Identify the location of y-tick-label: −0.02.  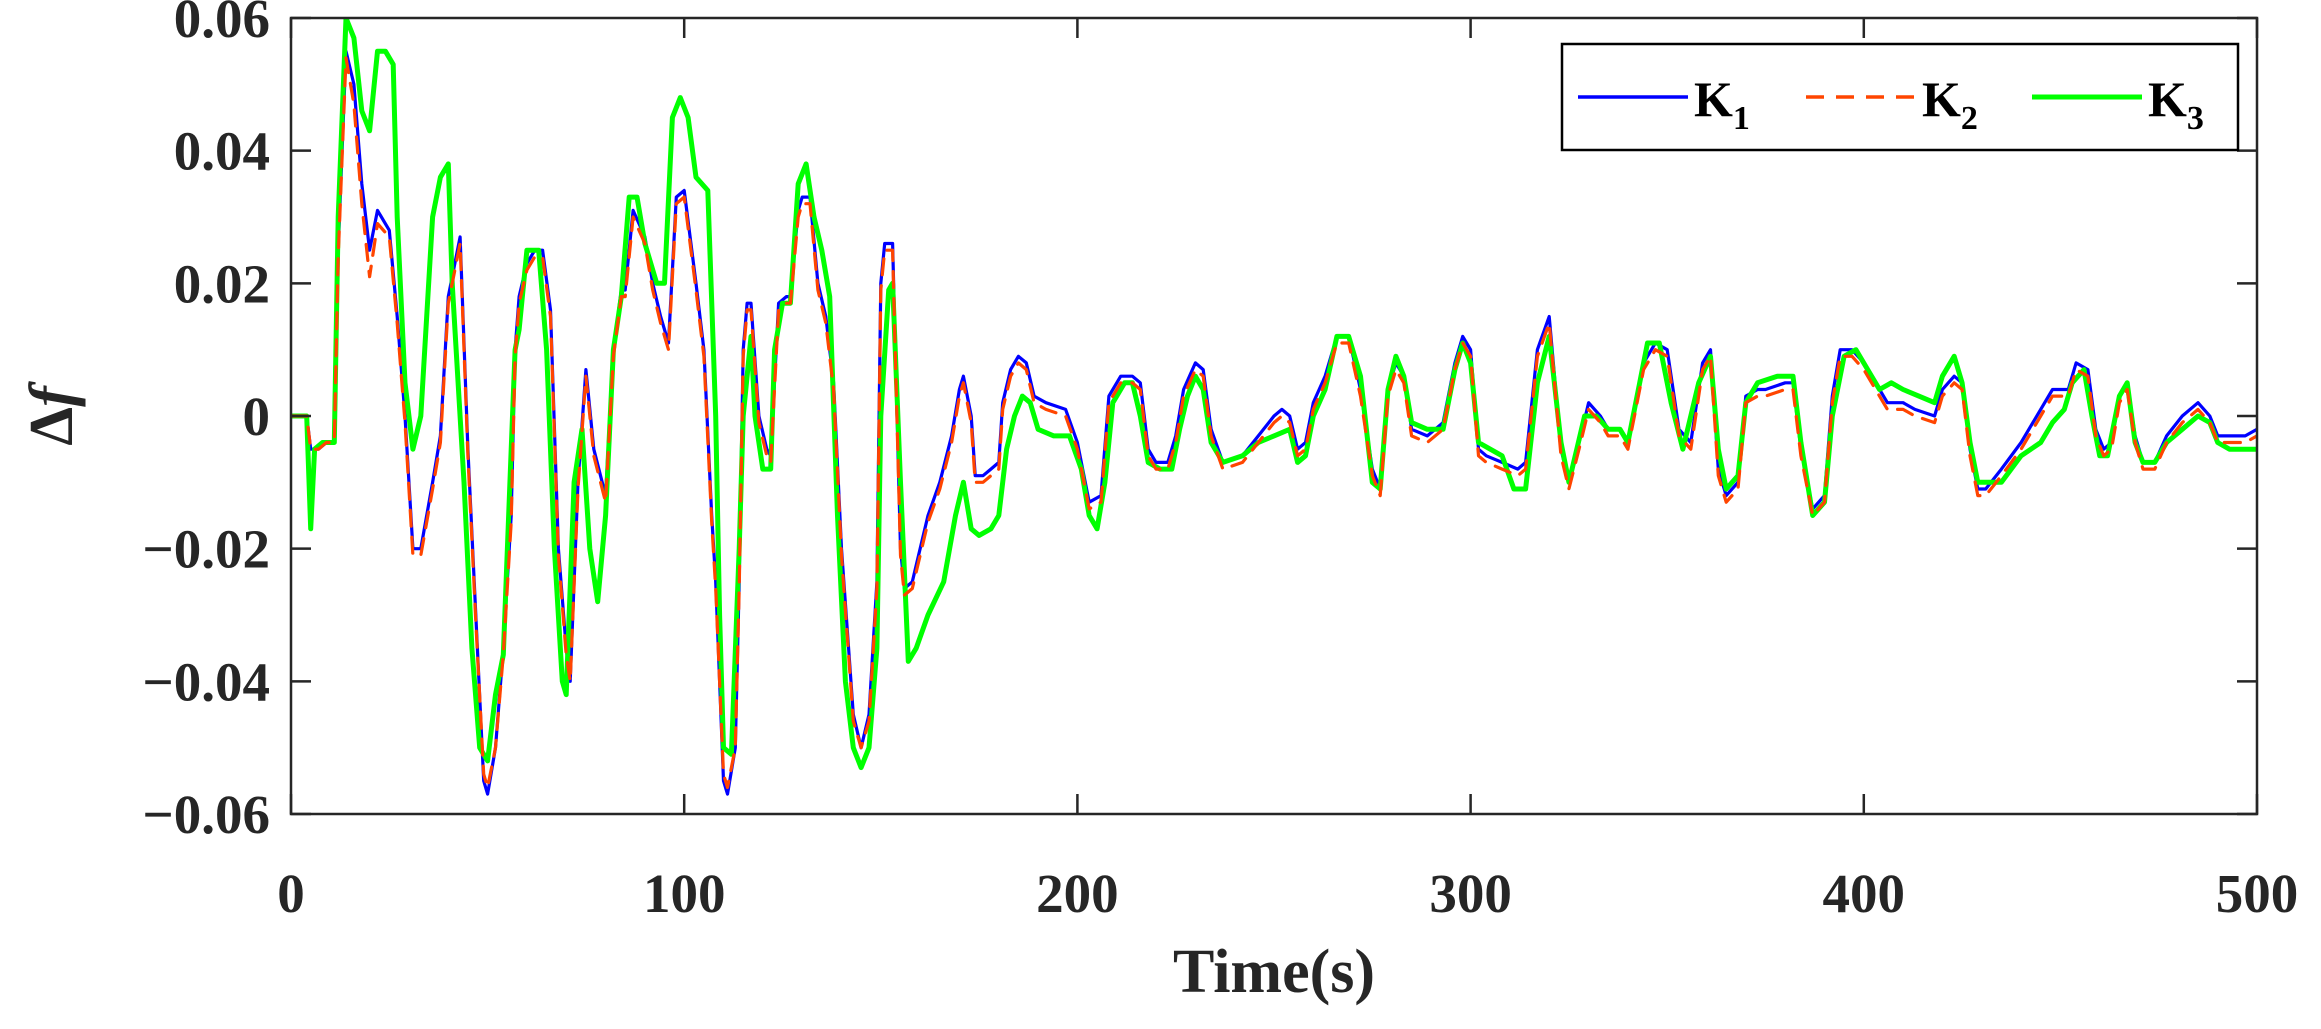
(206, 549).